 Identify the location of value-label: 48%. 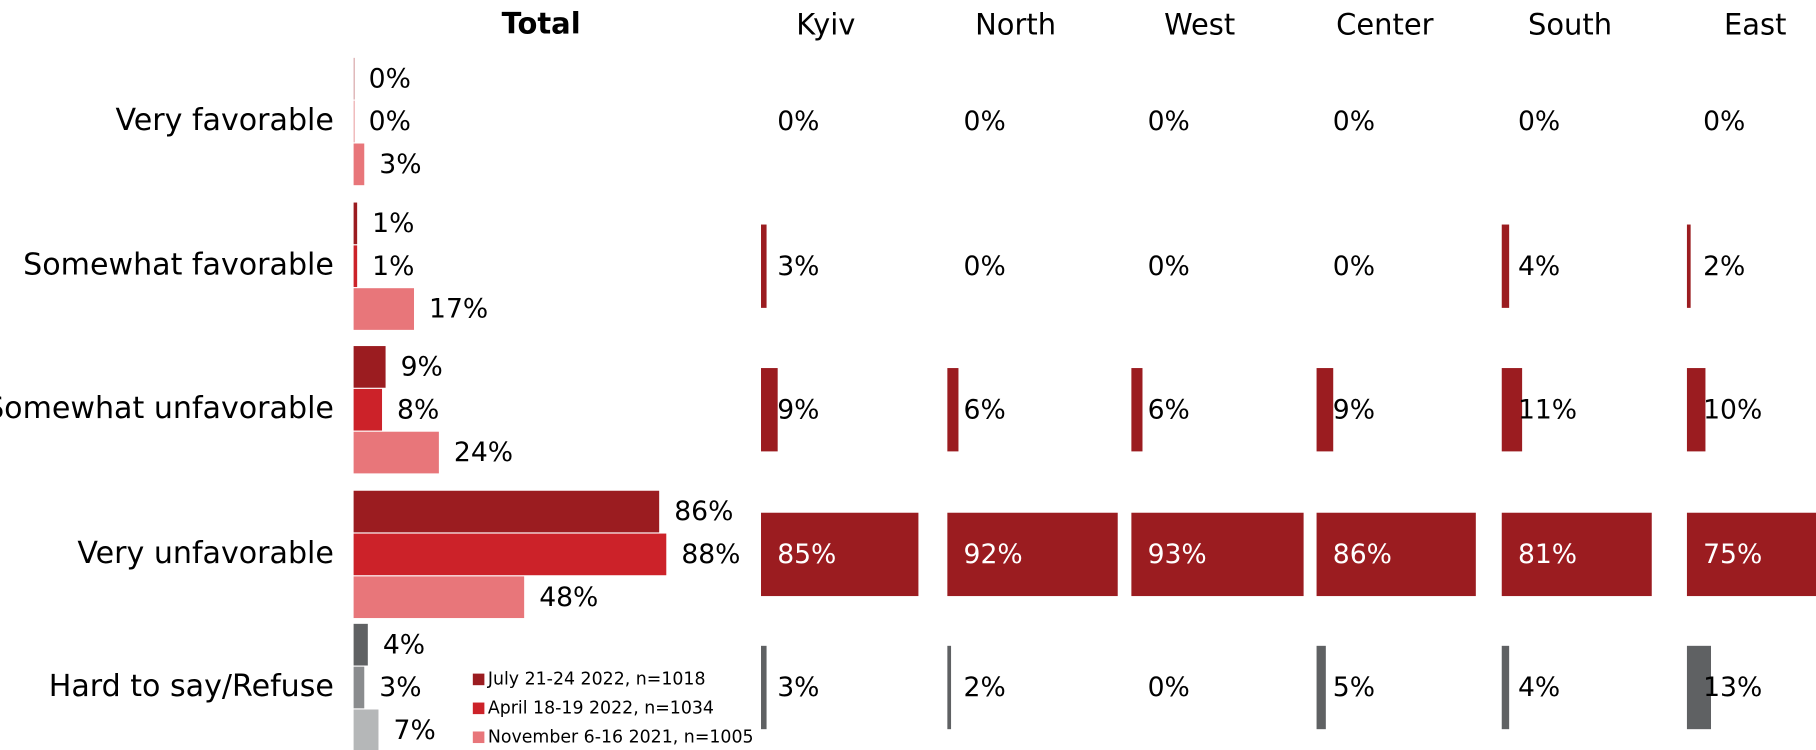
(568, 597).